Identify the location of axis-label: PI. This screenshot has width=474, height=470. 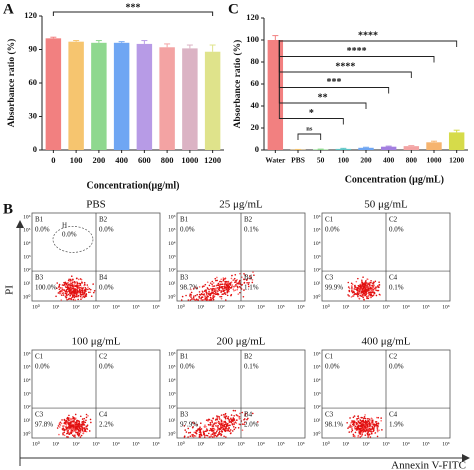
(10, 290).